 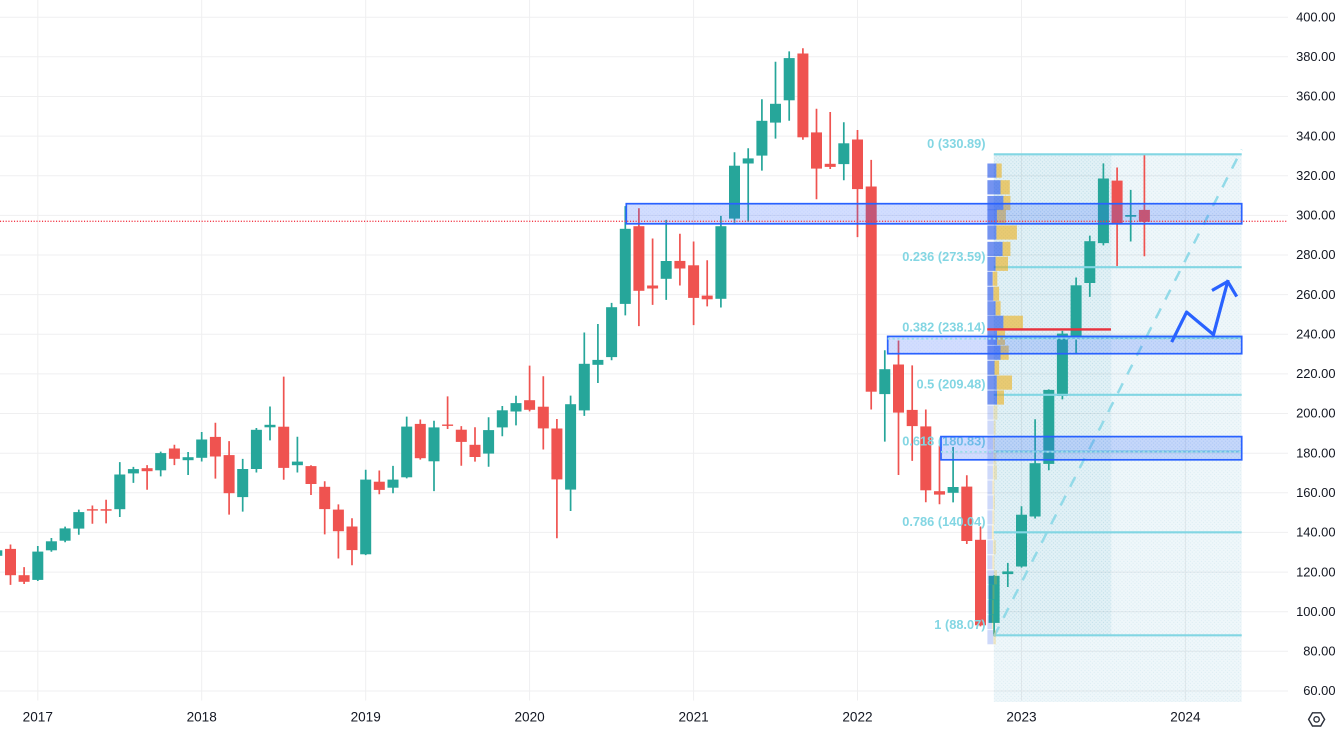 I want to click on svg-text: 0.382 (238.14), so click(x=943, y=327).